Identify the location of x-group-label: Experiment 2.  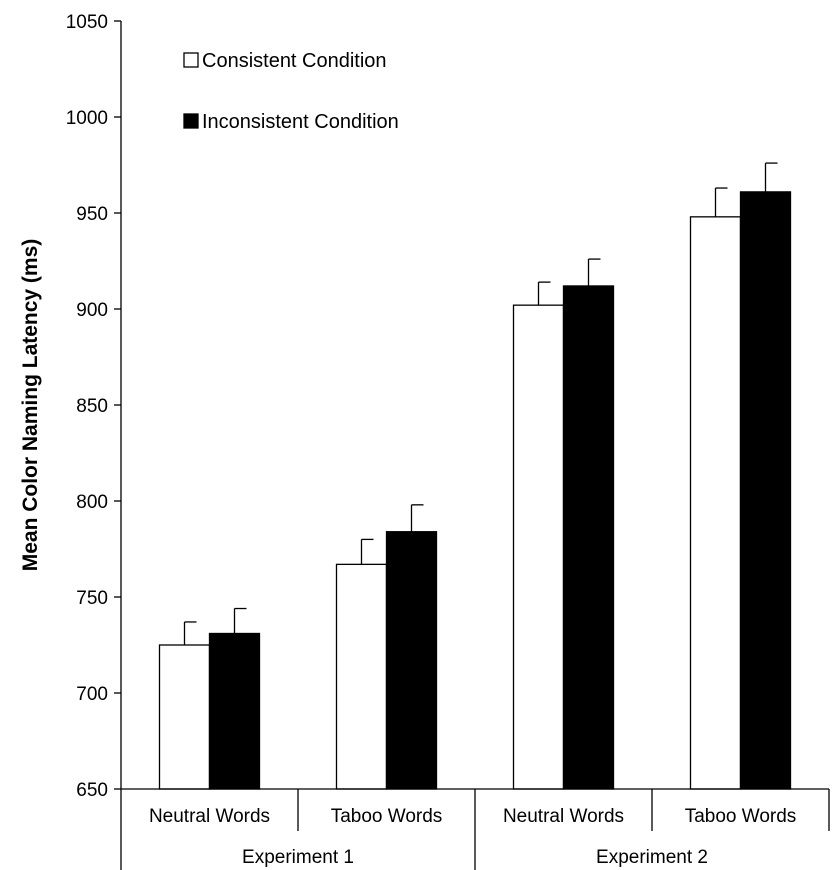
(652, 857).